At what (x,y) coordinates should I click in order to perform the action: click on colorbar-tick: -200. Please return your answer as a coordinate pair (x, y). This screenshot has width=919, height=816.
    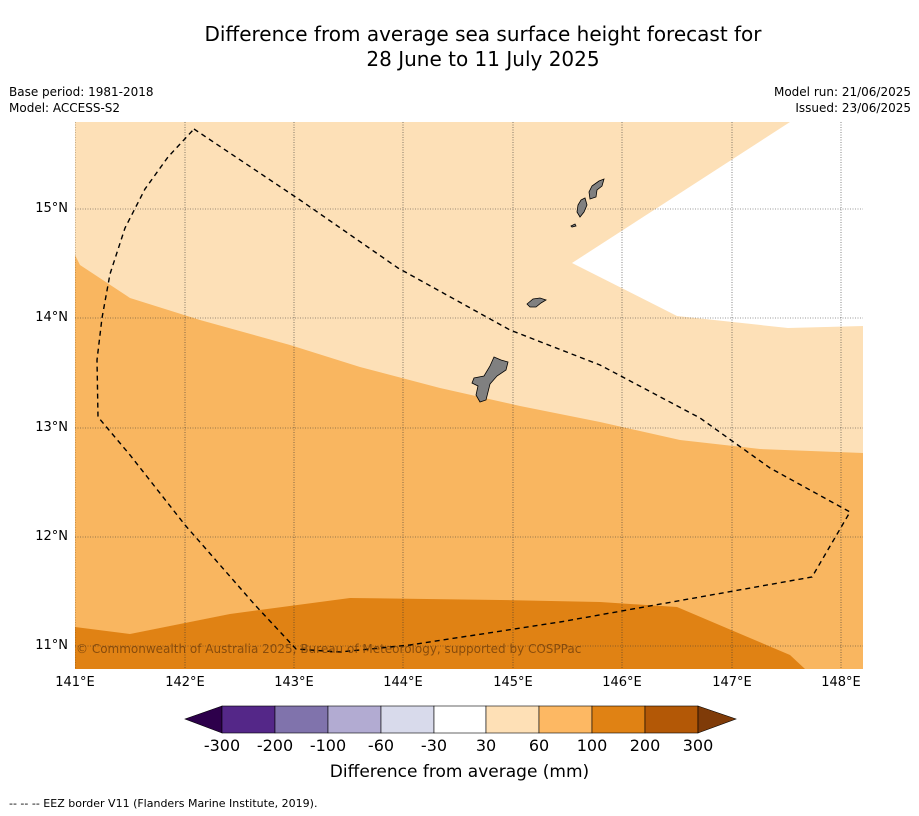
    Looking at the image, I should click on (275, 745).